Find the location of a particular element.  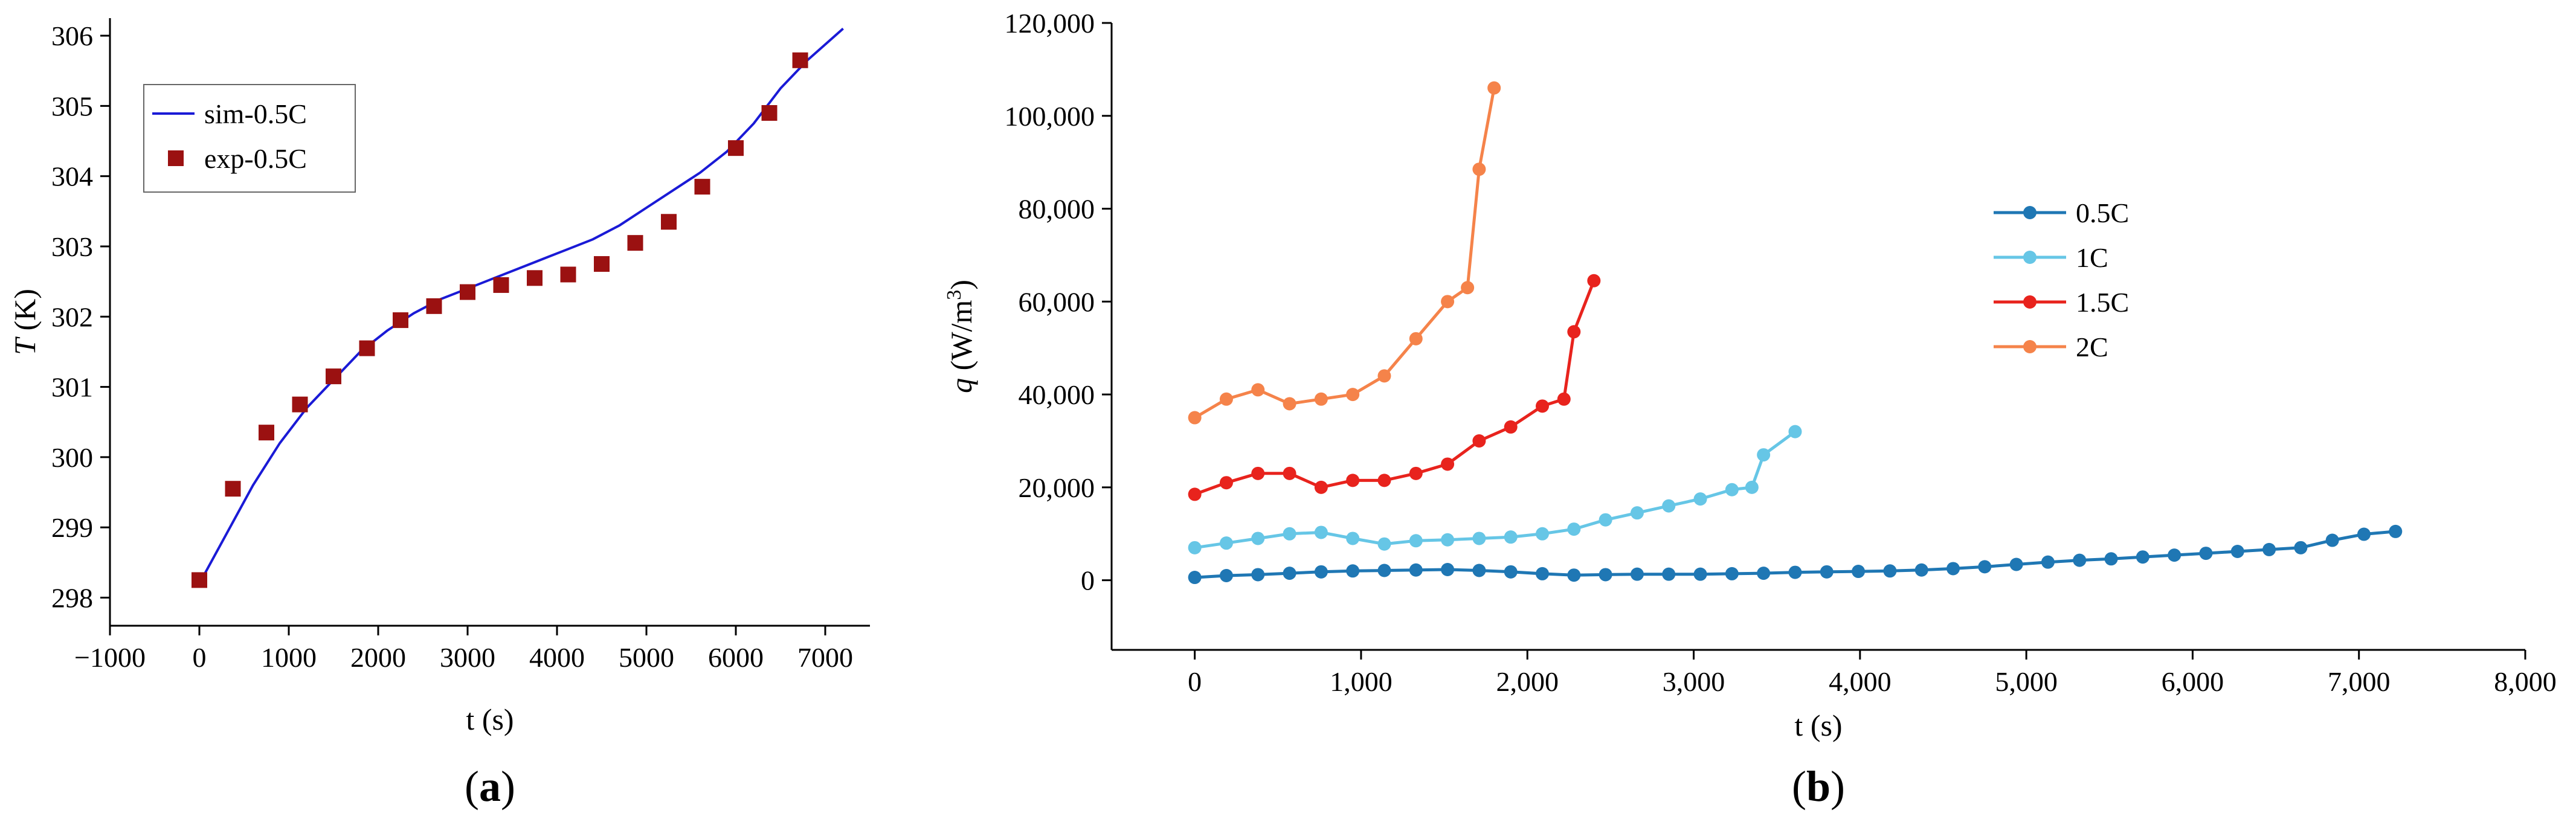

panel-a-legend-box is located at coordinates (250, 138).